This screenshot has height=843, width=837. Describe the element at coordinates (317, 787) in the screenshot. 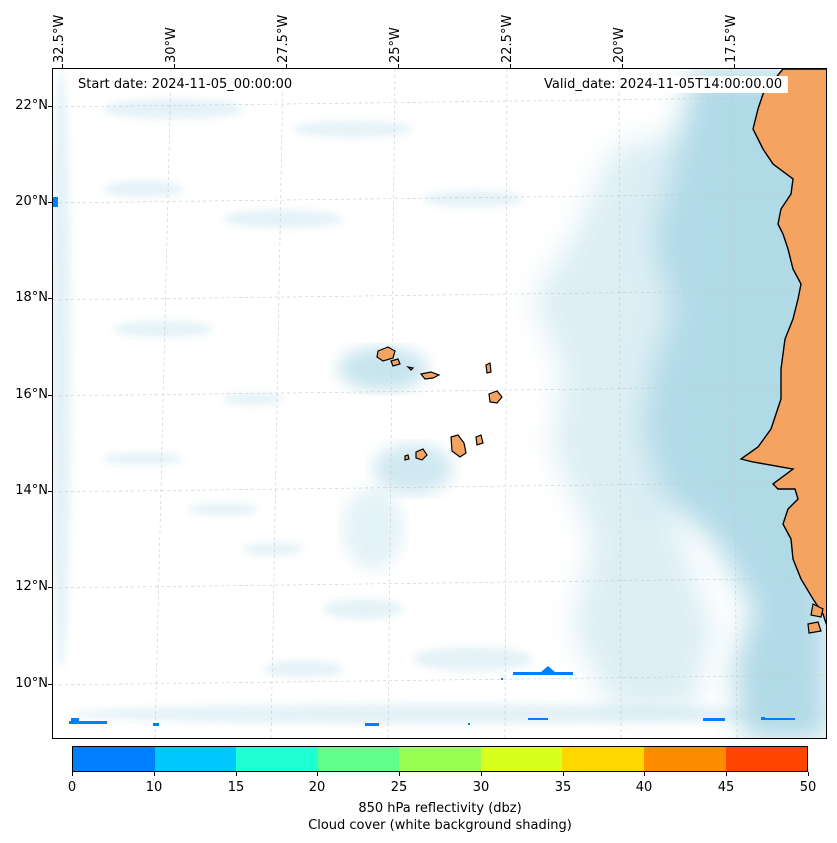

I see `colorbar-tick-label: 20` at that location.